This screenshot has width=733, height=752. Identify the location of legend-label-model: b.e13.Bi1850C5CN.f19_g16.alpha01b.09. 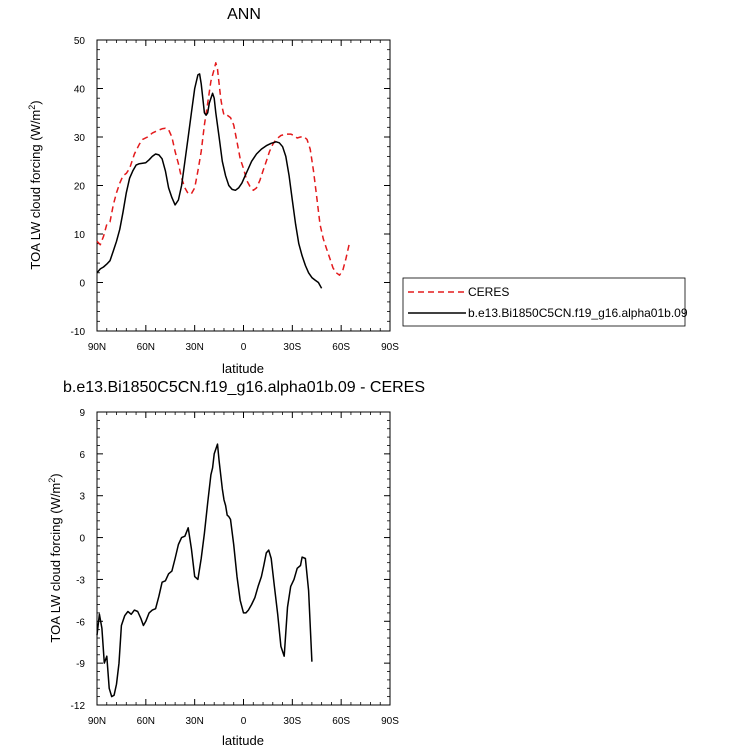
(578, 313).